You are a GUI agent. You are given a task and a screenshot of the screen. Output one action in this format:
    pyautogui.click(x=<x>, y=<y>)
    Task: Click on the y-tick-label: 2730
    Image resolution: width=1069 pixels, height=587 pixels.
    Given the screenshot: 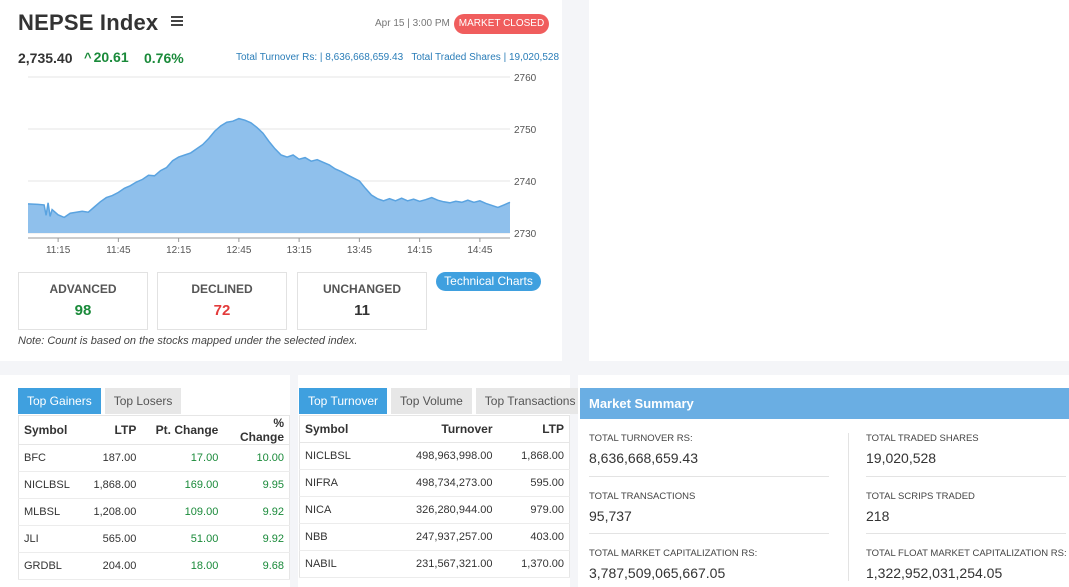 What is the action you would take?
    pyautogui.click(x=525, y=234)
    